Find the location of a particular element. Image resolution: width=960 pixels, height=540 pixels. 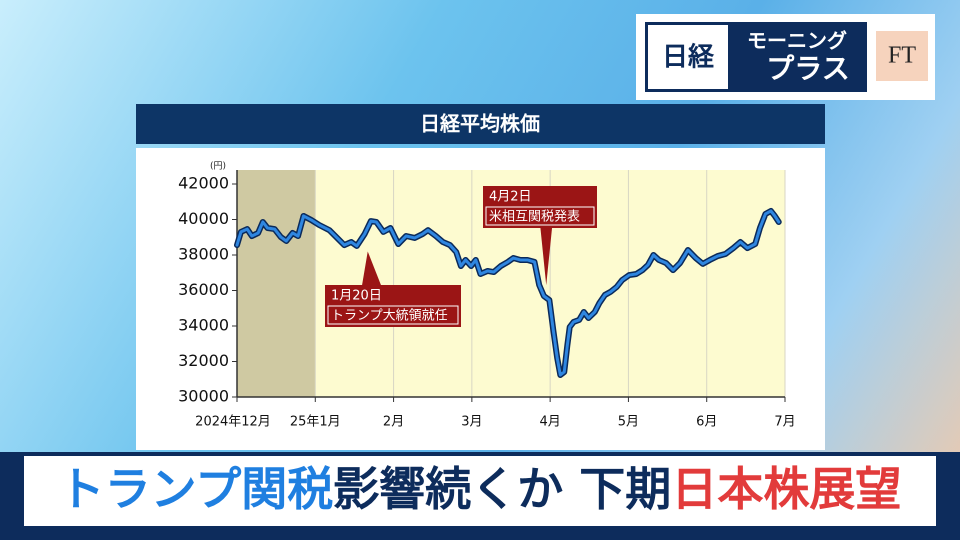

y-tick-label: 34000 is located at coordinates (203, 325).